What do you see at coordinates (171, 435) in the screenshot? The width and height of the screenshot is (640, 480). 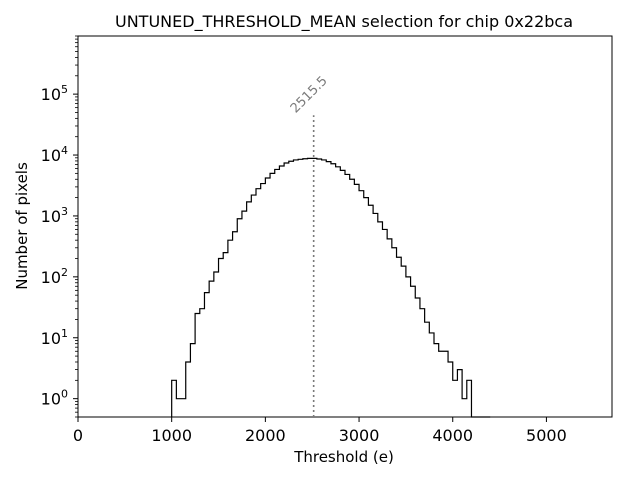 I see `x-tick-label: 1000` at bounding box center [171, 435].